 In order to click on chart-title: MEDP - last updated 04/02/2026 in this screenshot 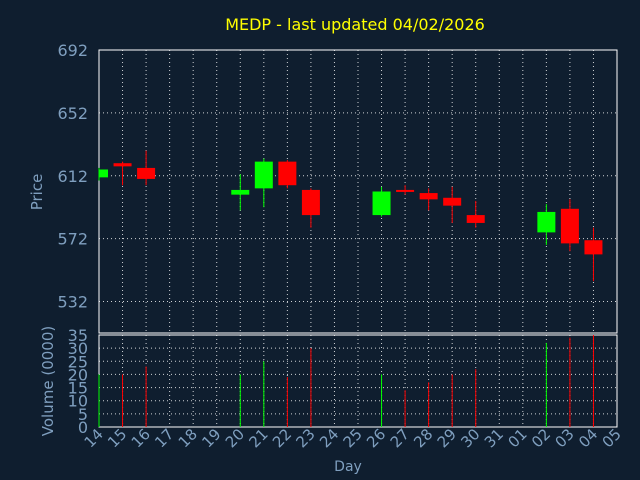, I will do `click(355, 24)`.